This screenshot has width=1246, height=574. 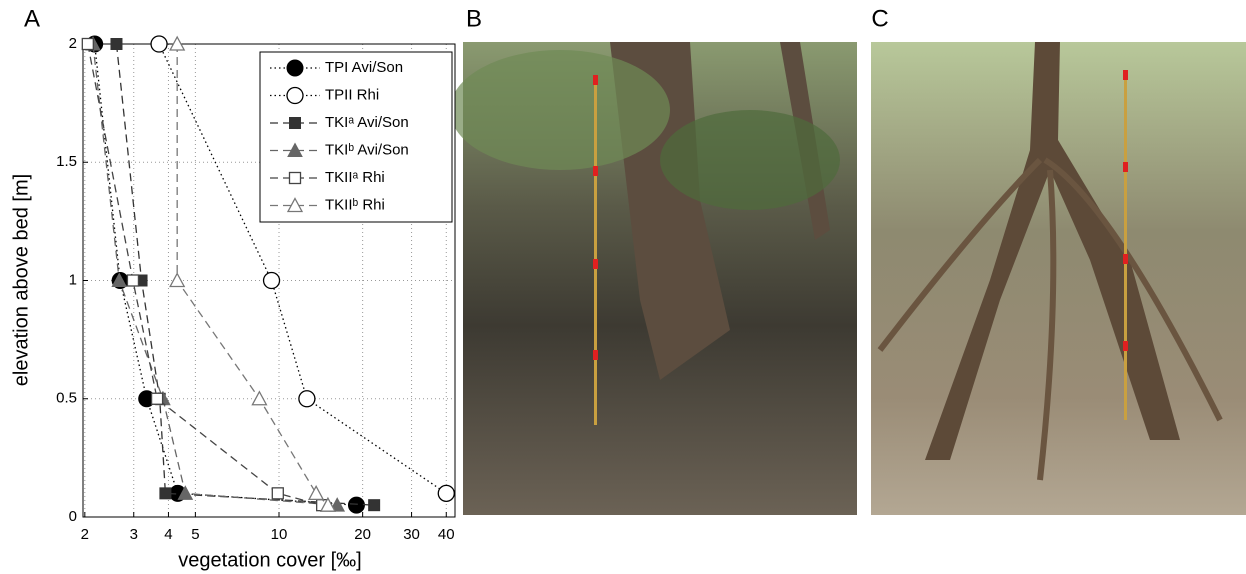 I want to click on panel-label: A, so click(x=32, y=18).